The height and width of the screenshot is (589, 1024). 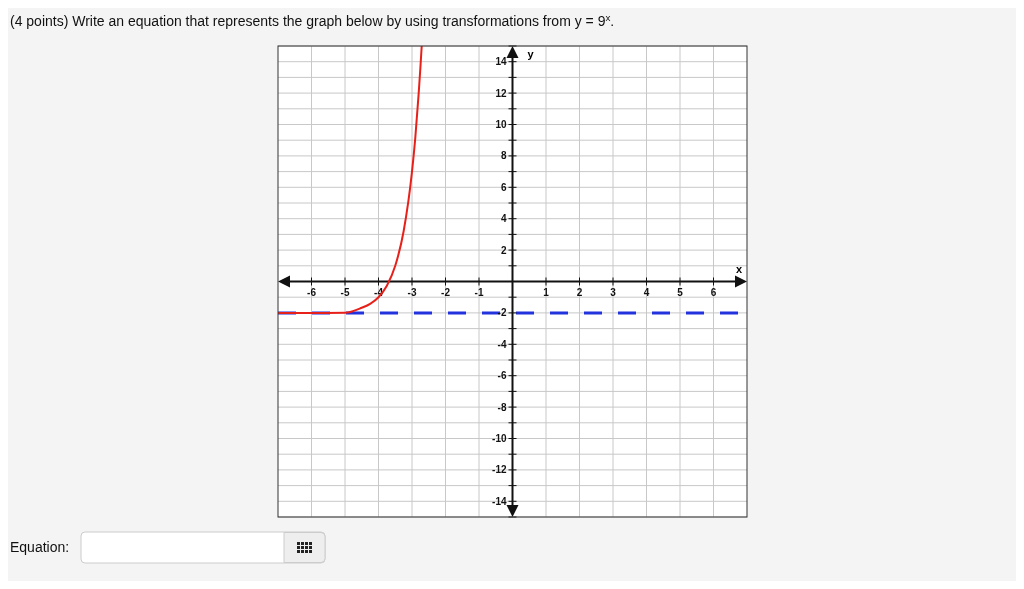 What do you see at coordinates (503, 219) in the screenshot?
I see `y-tick-label: 4` at bounding box center [503, 219].